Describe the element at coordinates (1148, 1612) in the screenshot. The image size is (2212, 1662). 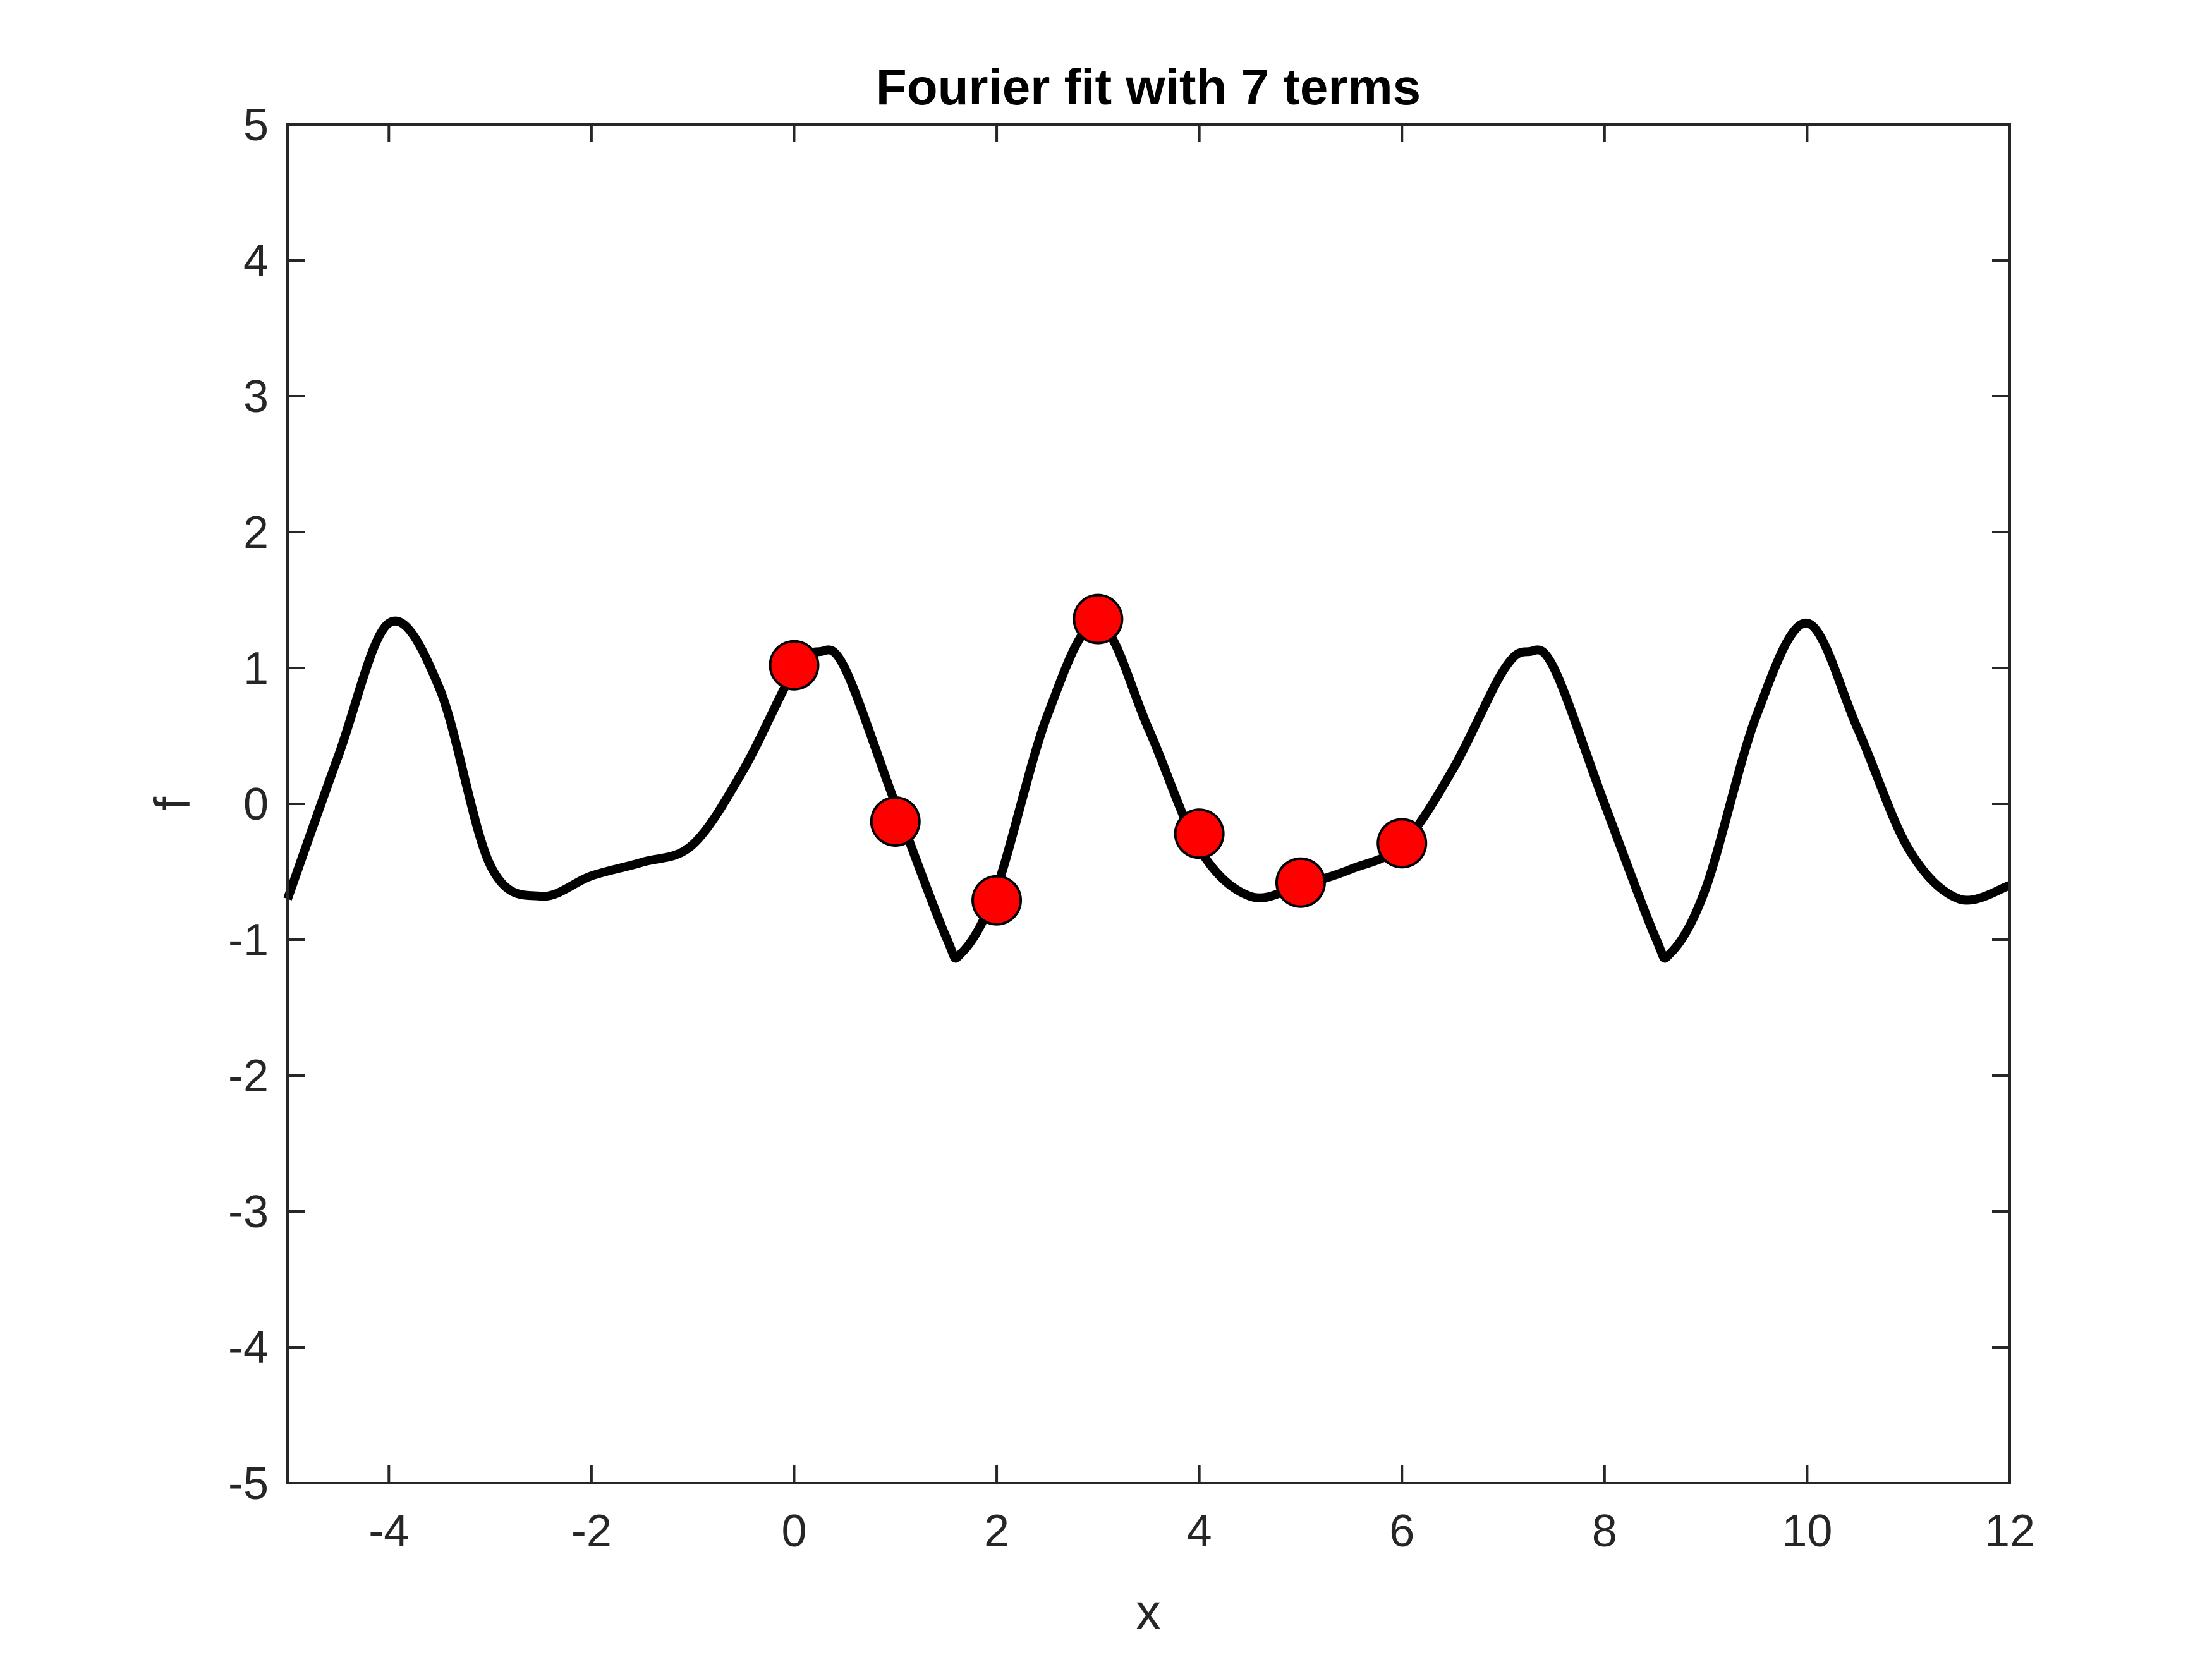
I see `x-axis-label: x` at that location.